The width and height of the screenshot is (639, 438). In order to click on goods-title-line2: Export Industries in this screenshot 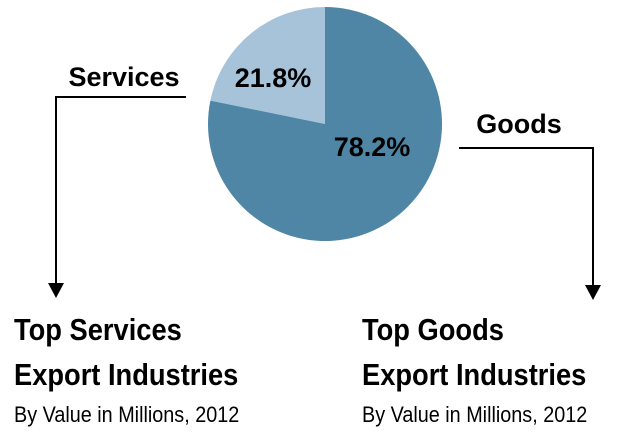, I will do `click(474, 374)`.